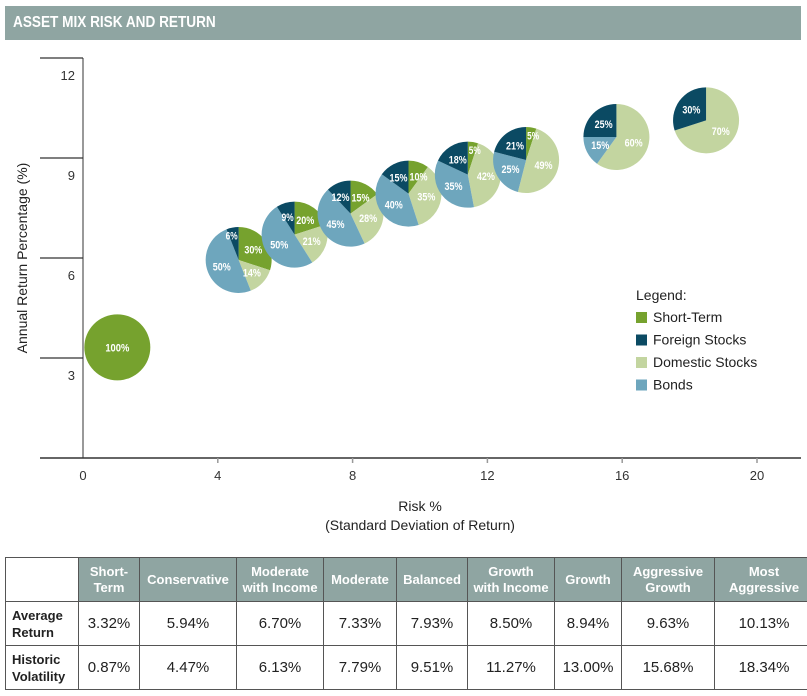 This screenshot has height=696, width=807. Describe the element at coordinates (280, 623) in the screenshot. I see `table-cell: 6.70%` at that location.